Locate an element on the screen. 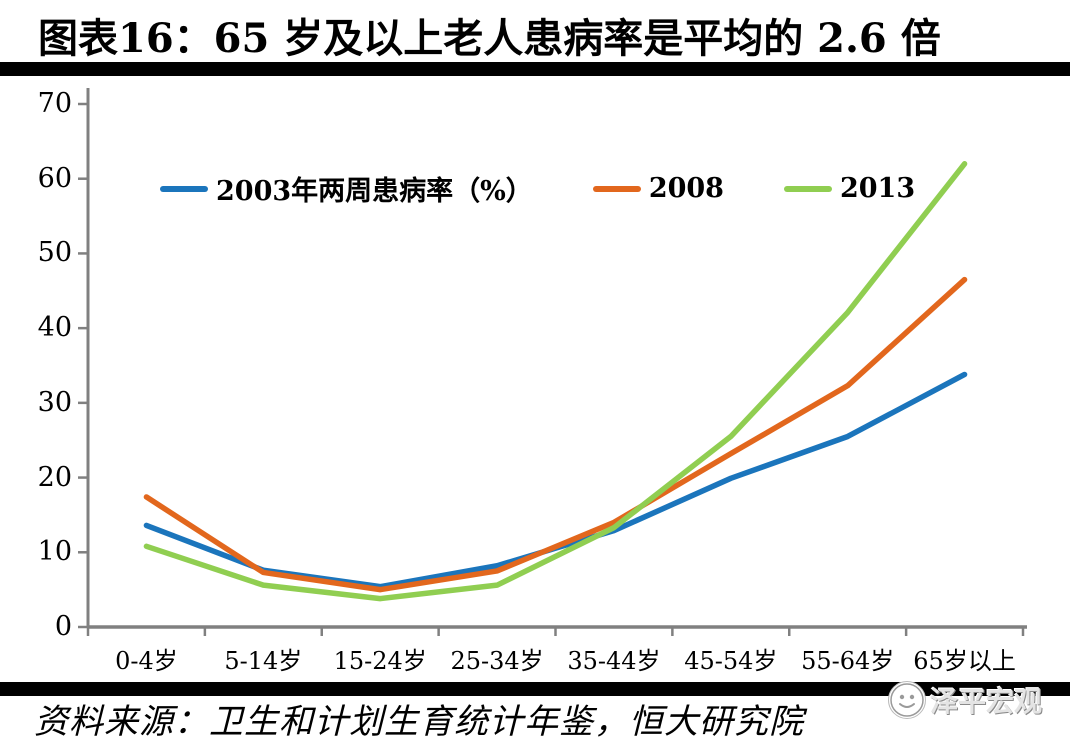 The width and height of the screenshot is (1070, 751). legend-item-2003: 2003年两周患病率（%） is located at coordinates (346, 188).